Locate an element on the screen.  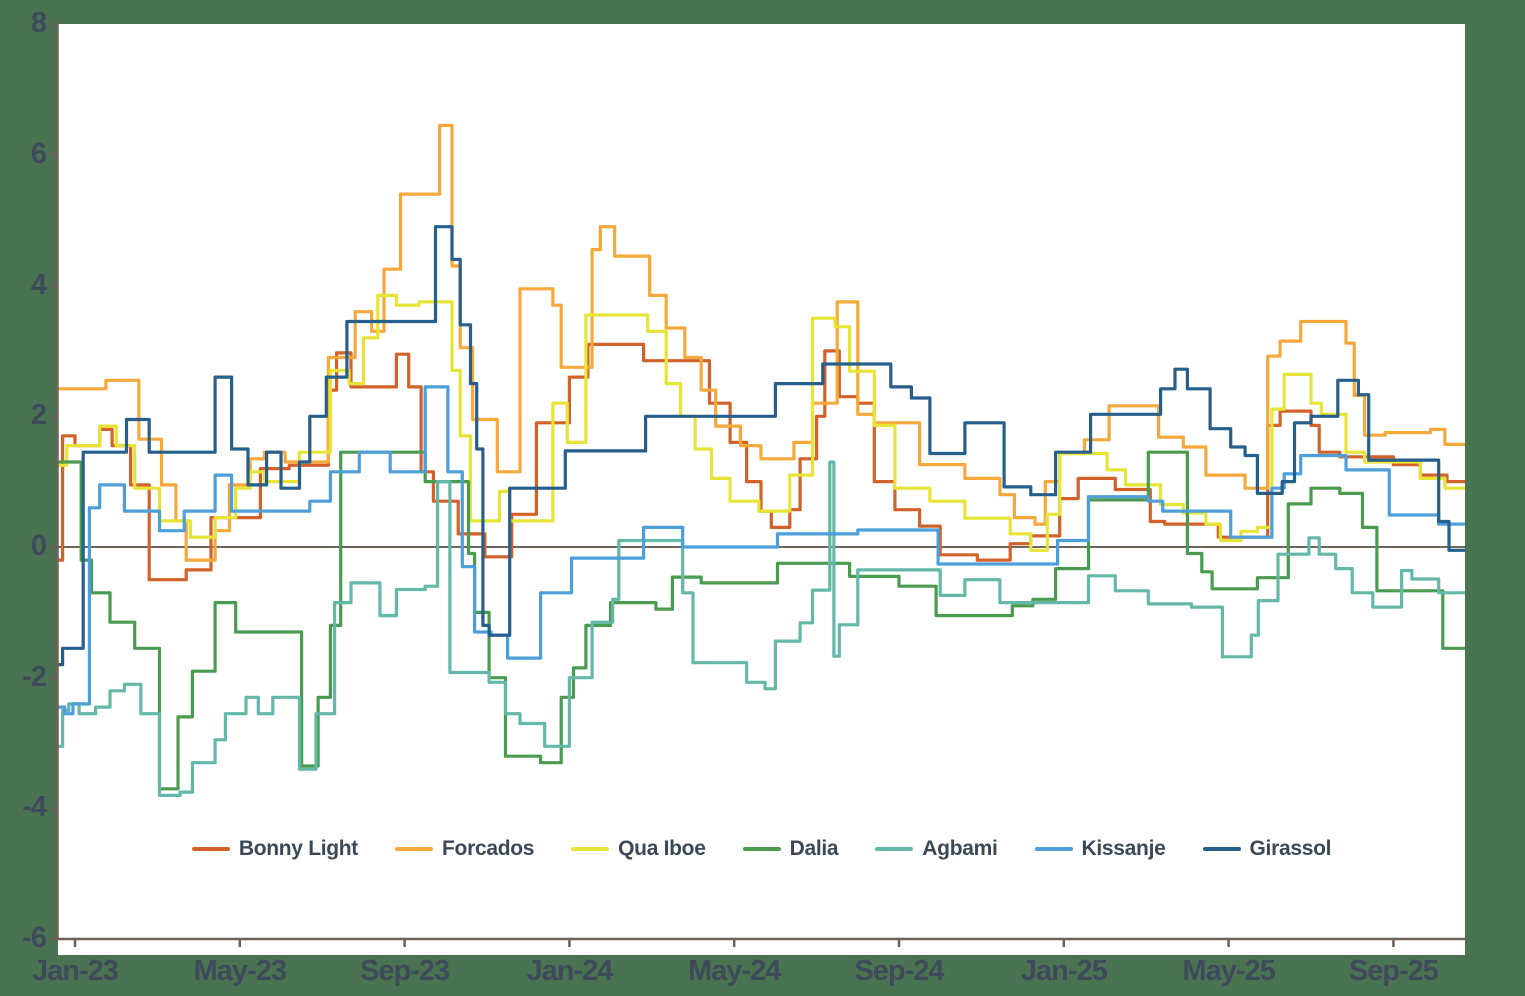
x-axis-tick-label: Sep-23 is located at coordinates (405, 971).